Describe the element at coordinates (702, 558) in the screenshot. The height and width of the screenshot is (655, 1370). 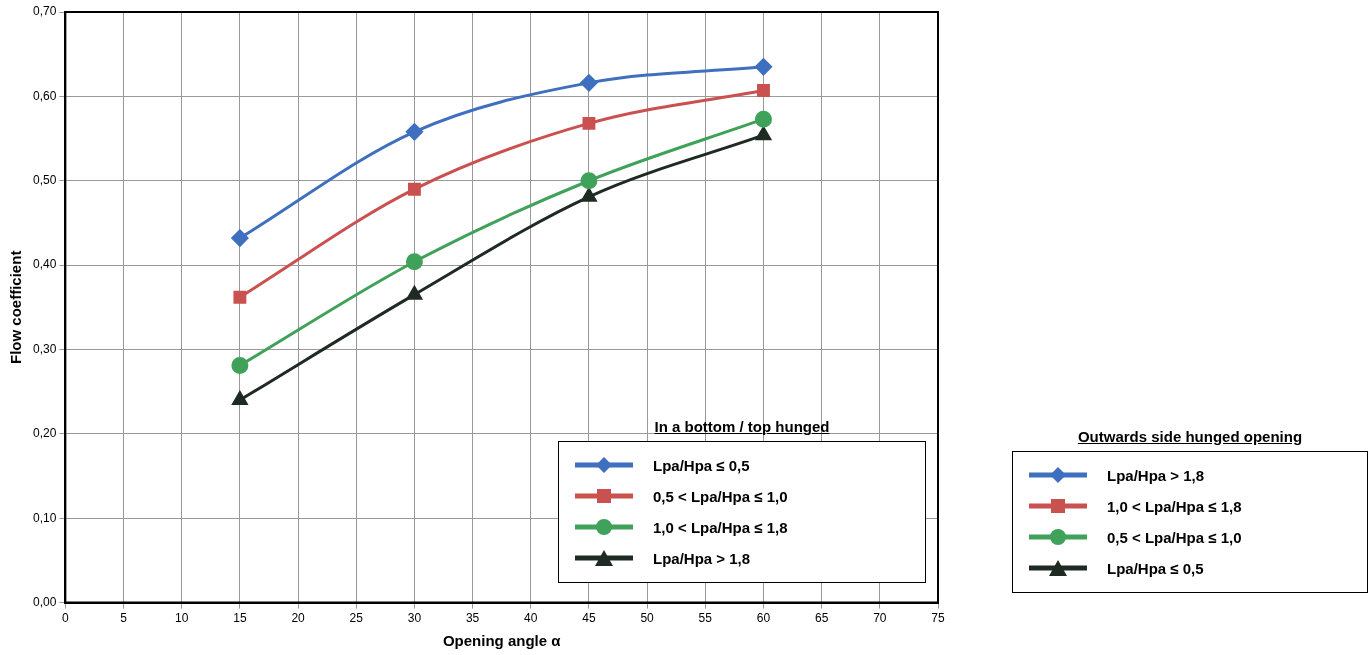
I see `legend-label: Lpa/Hpa > 1,8` at that location.